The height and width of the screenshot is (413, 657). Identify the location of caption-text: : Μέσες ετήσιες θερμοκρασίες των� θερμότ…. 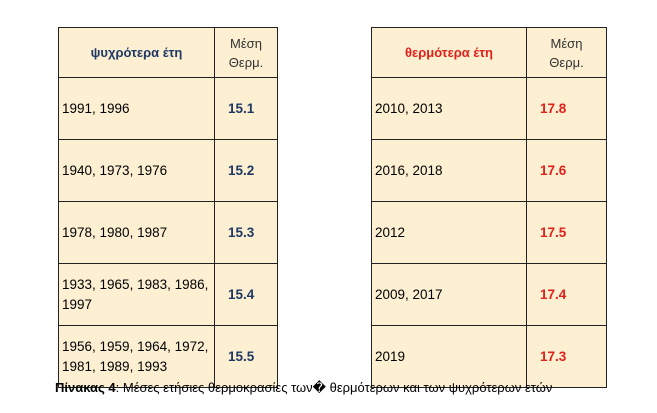
(334, 387).